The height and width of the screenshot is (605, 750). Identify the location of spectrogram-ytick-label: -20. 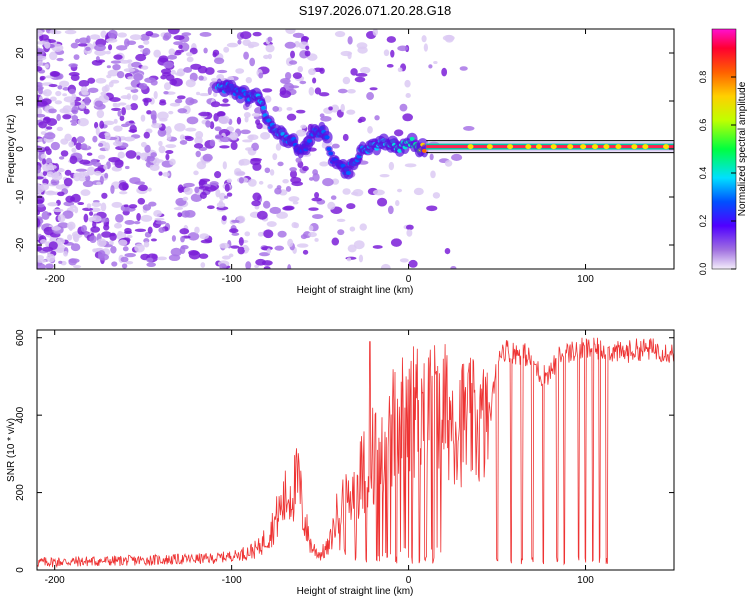
(20, 244).